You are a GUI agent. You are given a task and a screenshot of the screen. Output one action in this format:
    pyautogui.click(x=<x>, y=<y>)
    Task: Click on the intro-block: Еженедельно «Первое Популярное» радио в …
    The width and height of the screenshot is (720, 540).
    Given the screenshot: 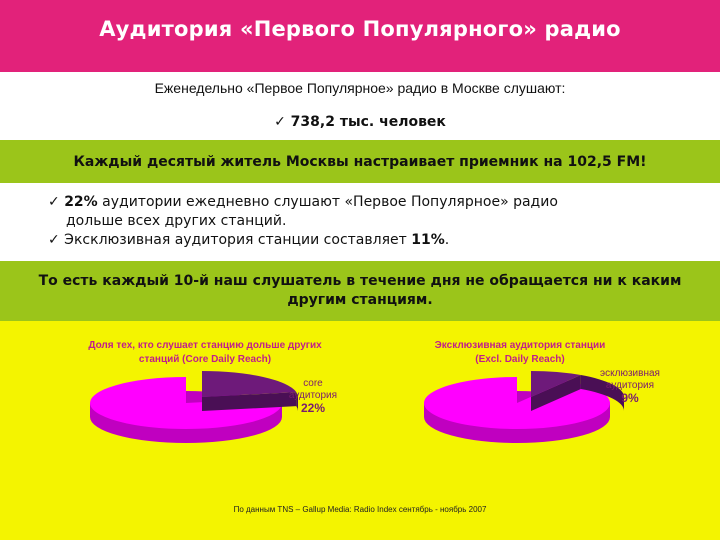 What is the action you would take?
    pyautogui.click(x=360, y=106)
    